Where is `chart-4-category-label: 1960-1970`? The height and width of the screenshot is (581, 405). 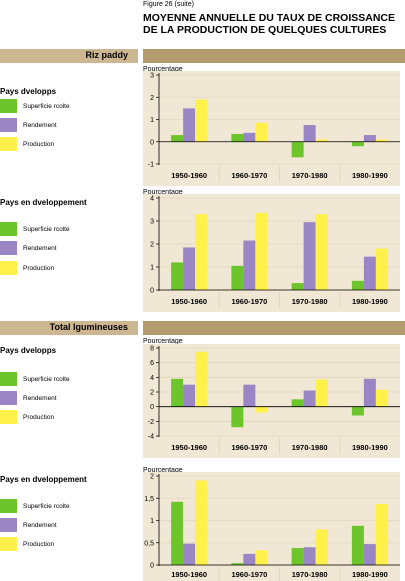
chart-4-category-label: 1960-1970 is located at coordinates (249, 574).